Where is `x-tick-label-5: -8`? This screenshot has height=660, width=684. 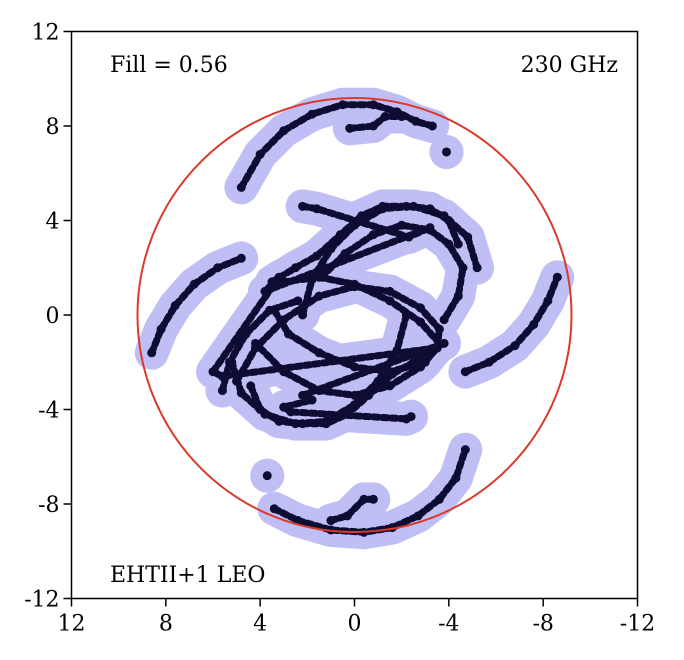
x-tick-label-5: -8 is located at coordinates (542, 624).